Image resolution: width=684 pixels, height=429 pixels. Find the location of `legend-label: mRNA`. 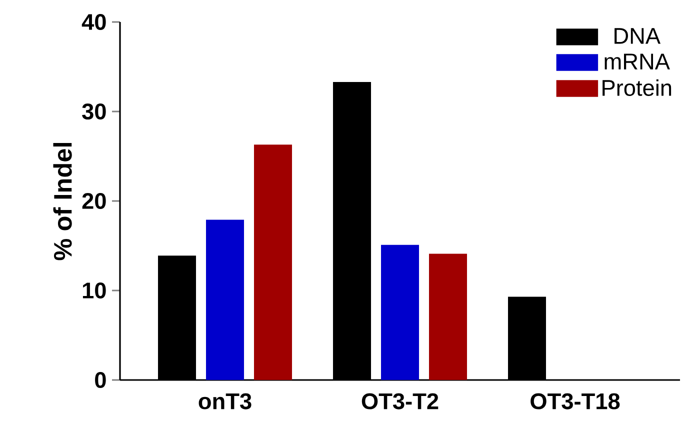

legend-label: mRNA is located at coordinates (637, 62).